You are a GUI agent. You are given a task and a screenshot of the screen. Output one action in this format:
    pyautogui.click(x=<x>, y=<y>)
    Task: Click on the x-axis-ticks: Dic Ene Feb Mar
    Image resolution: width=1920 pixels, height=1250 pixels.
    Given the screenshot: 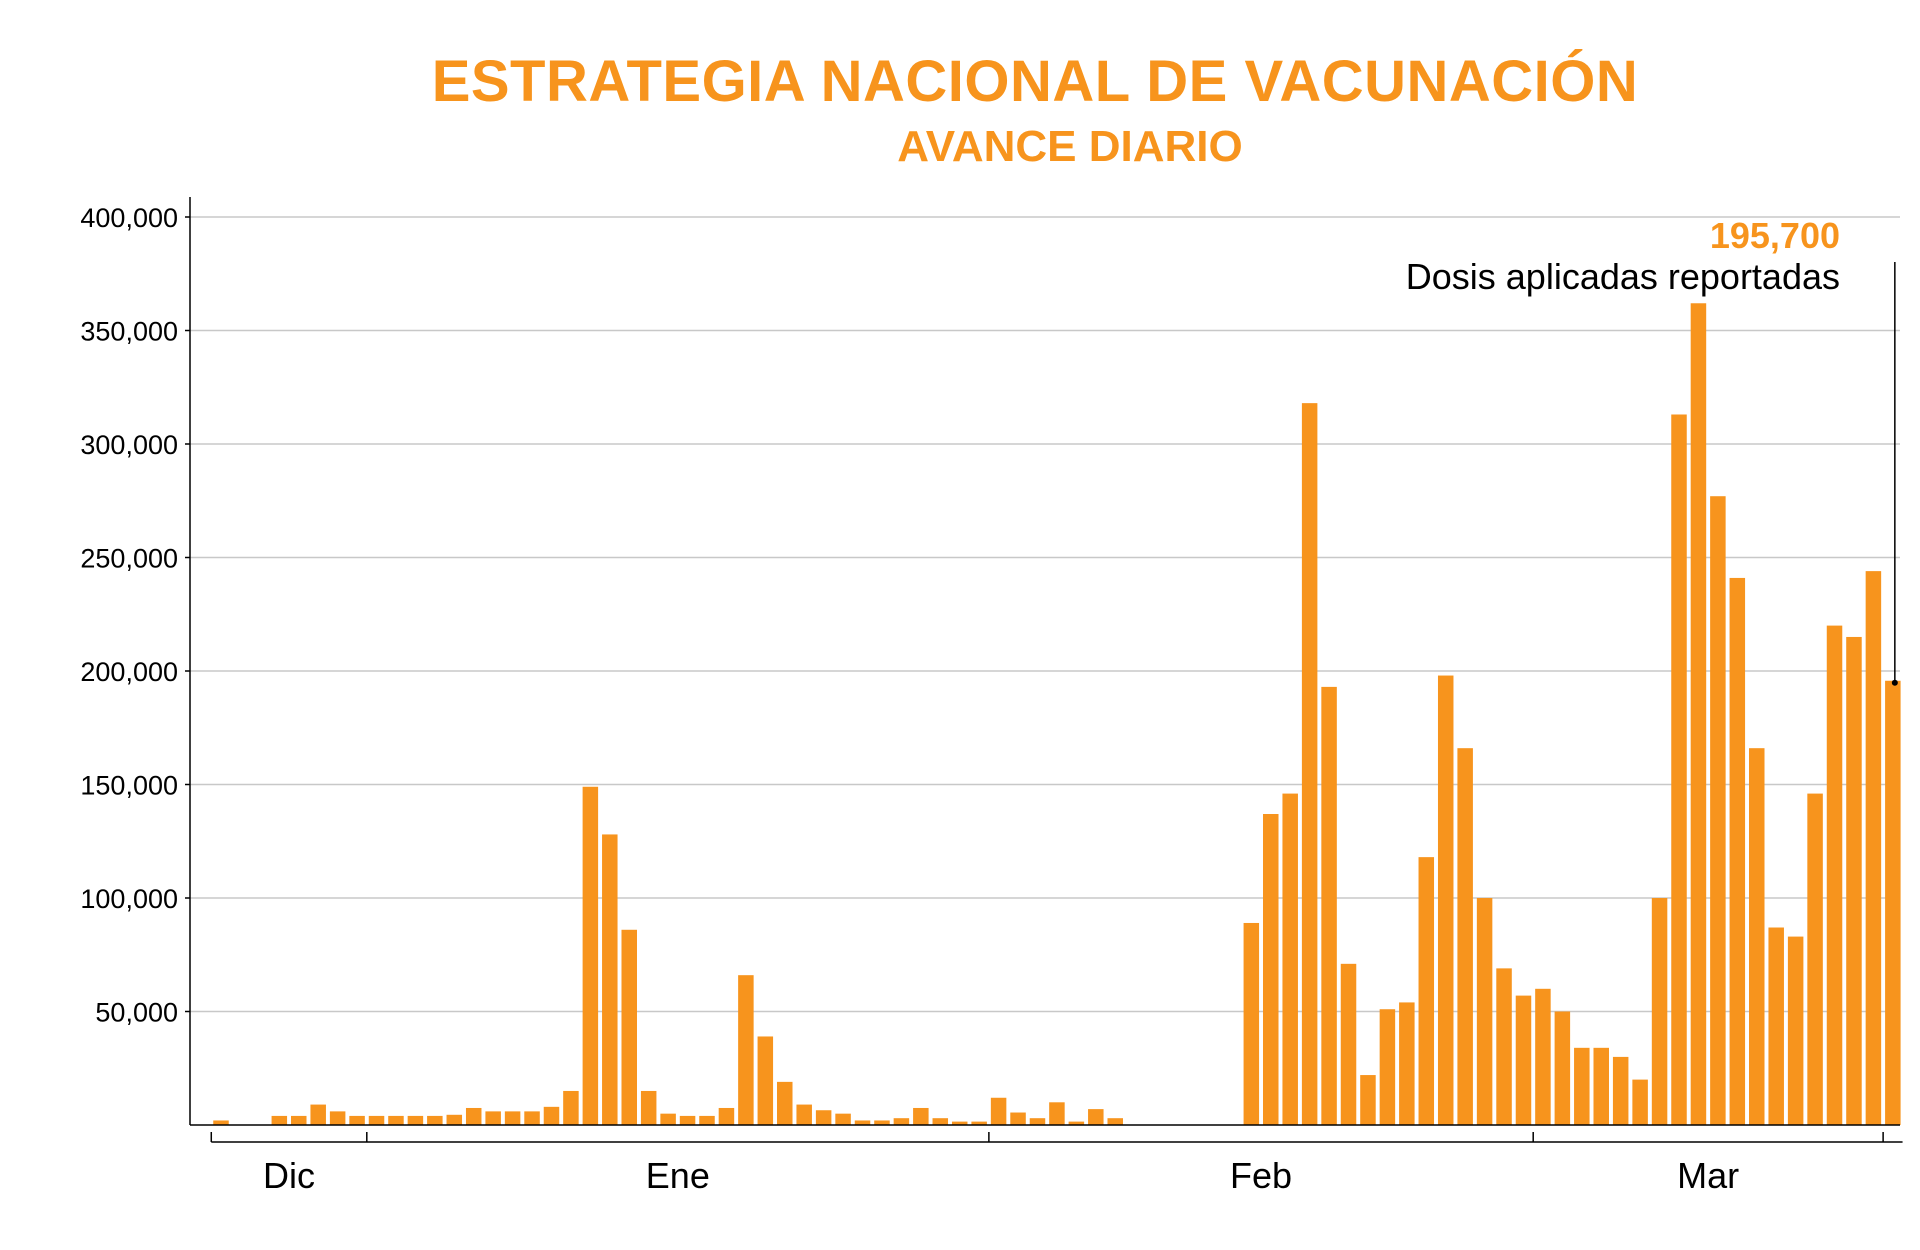 What is the action you would take?
    pyautogui.click(x=1056, y=1164)
    